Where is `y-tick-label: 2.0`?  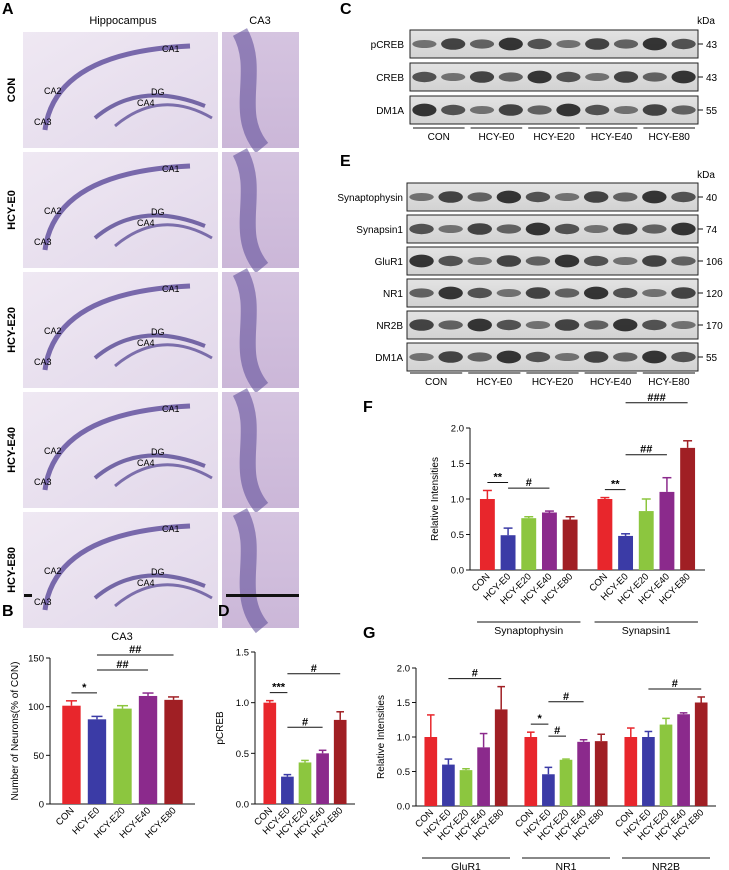
y-tick-label: 2.0 is located at coordinates (457, 429).